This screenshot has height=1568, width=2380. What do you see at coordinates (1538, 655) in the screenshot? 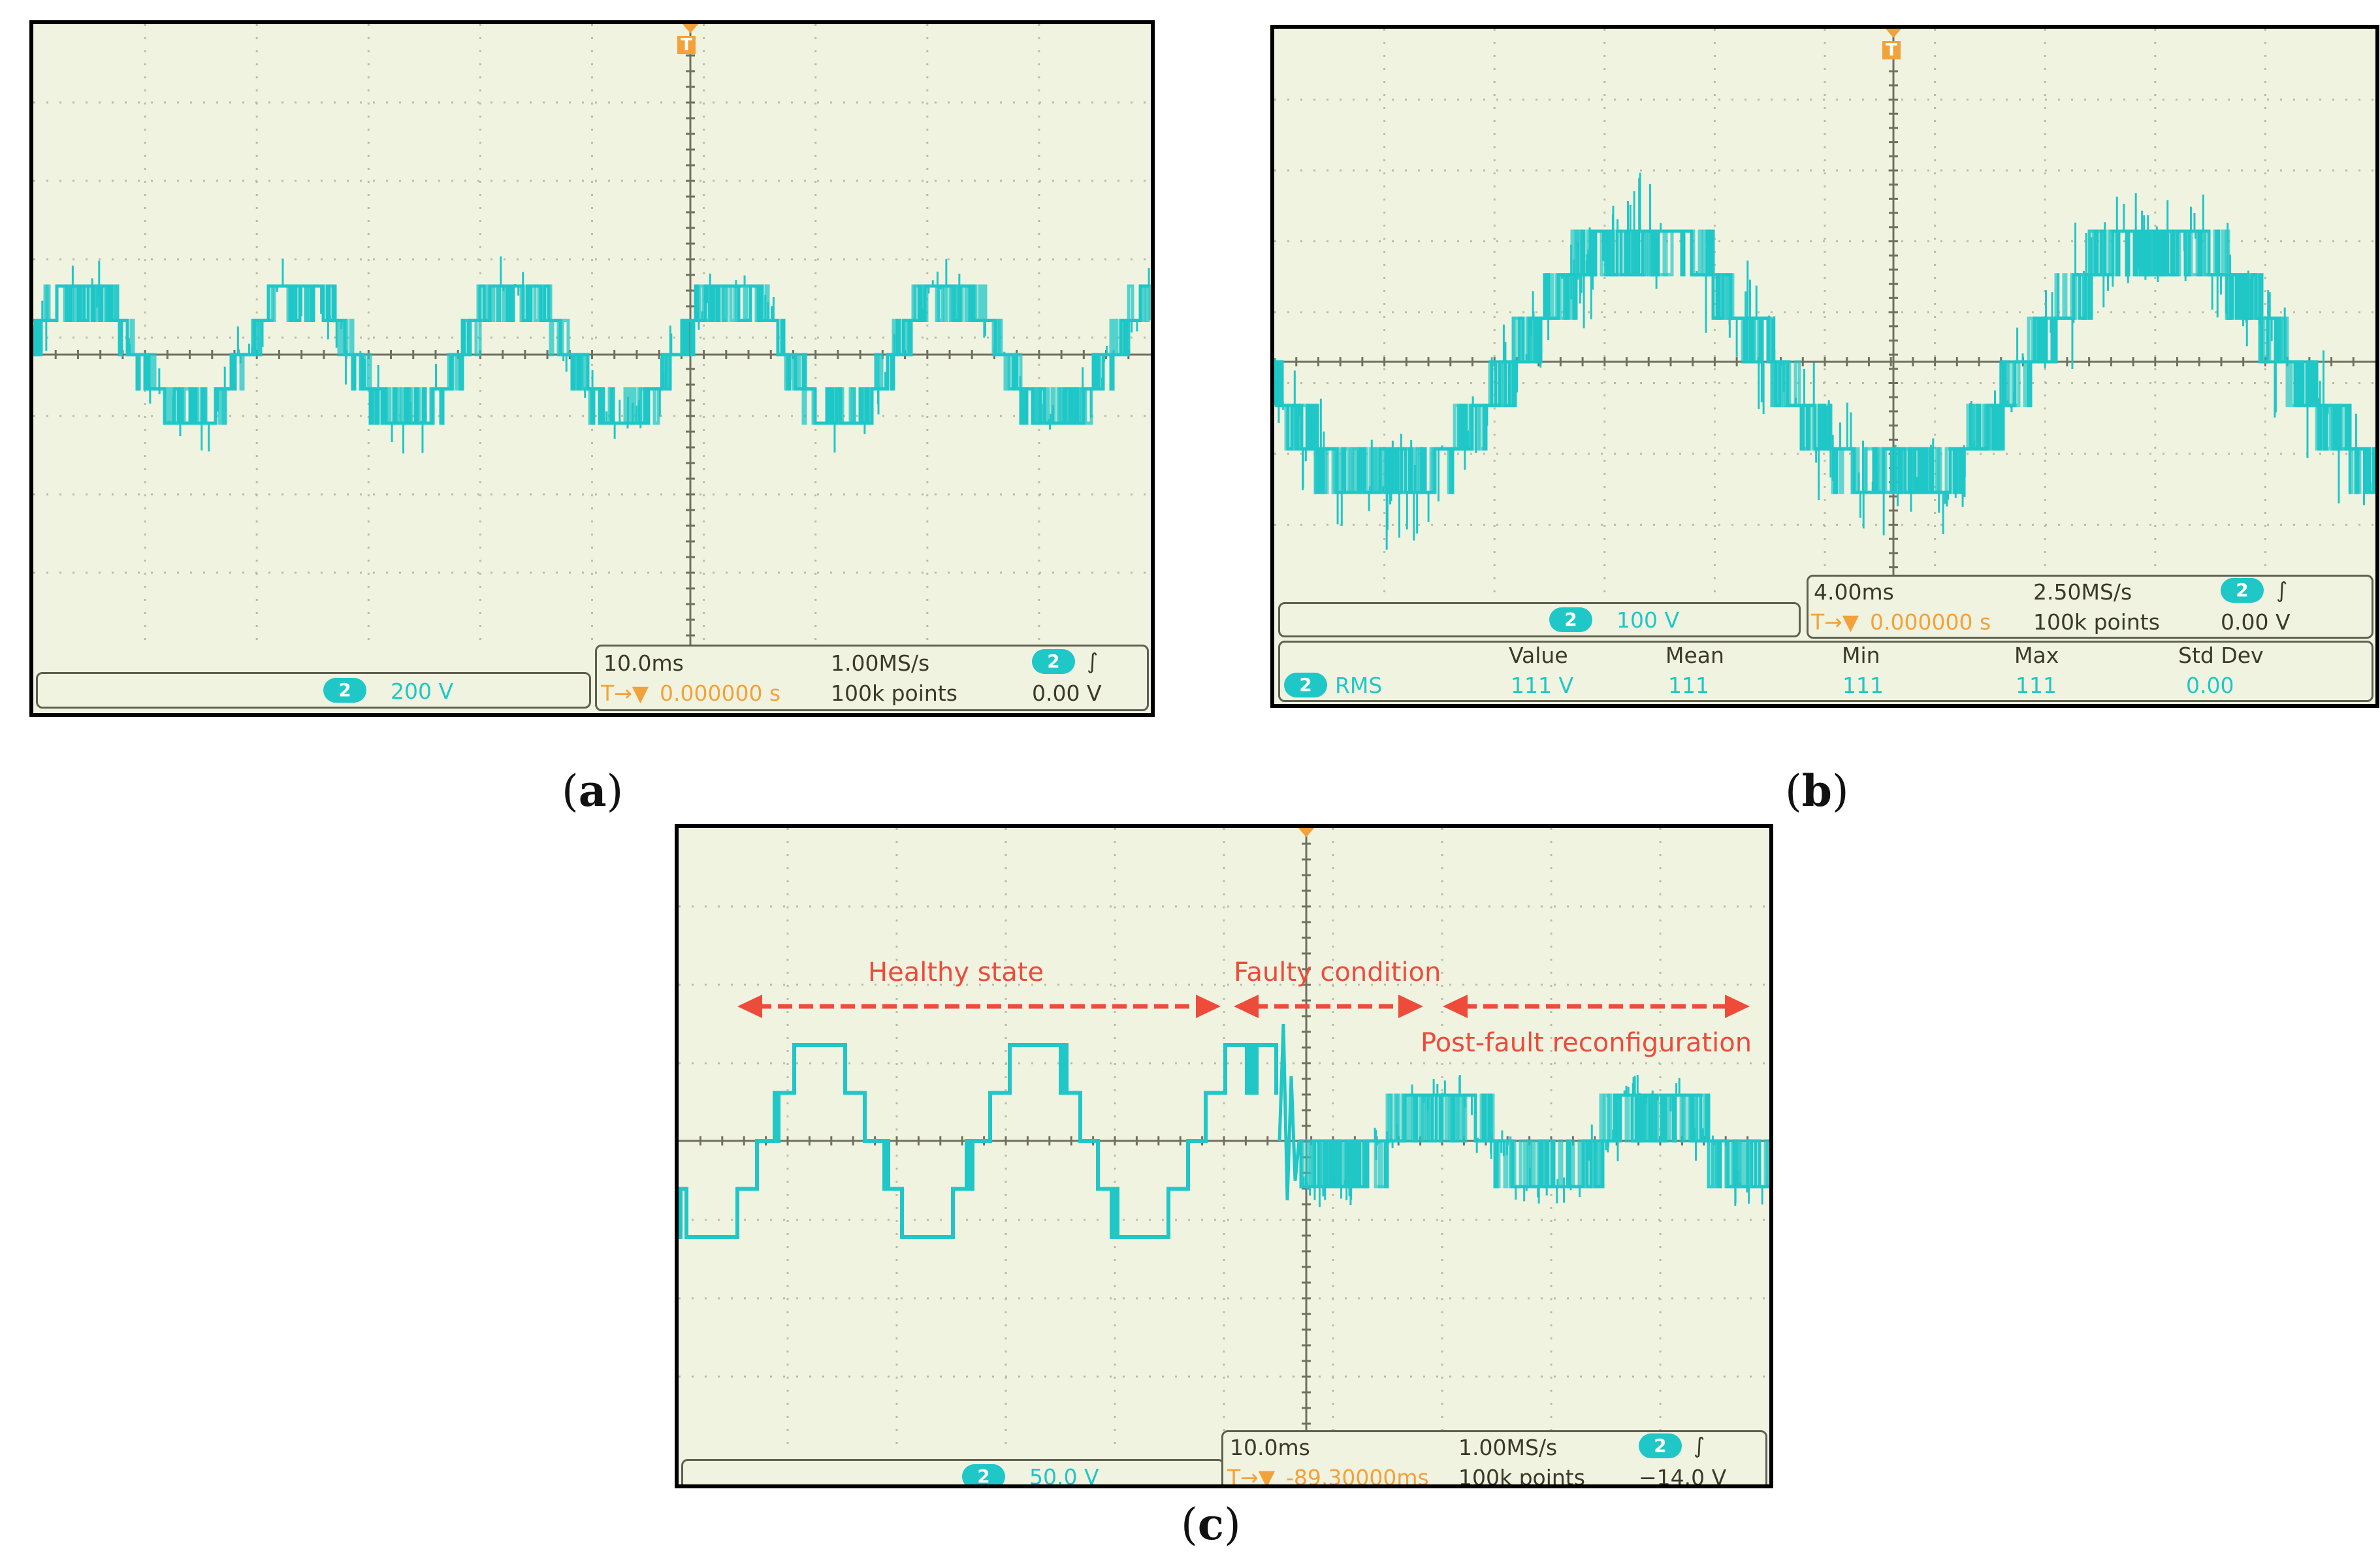
I see `measure-header-value: Value` at bounding box center [1538, 655].